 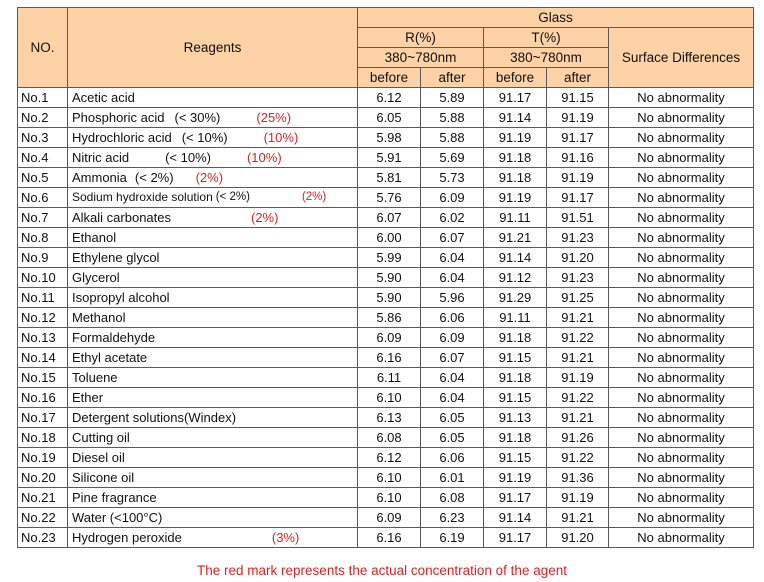 What do you see at coordinates (94, 237) in the screenshot?
I see `reagent-name: Ethanol` at bounding box center [94, 237].